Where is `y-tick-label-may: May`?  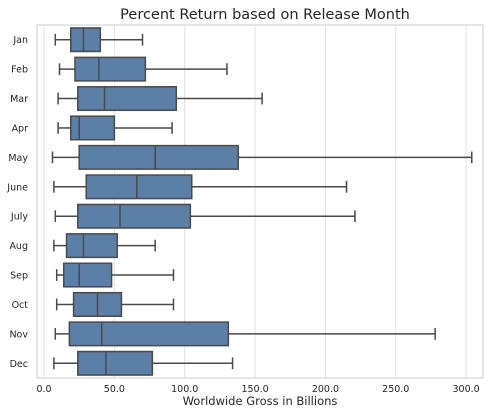
y-tick-label-may: May is located at coordinates (18, 158).